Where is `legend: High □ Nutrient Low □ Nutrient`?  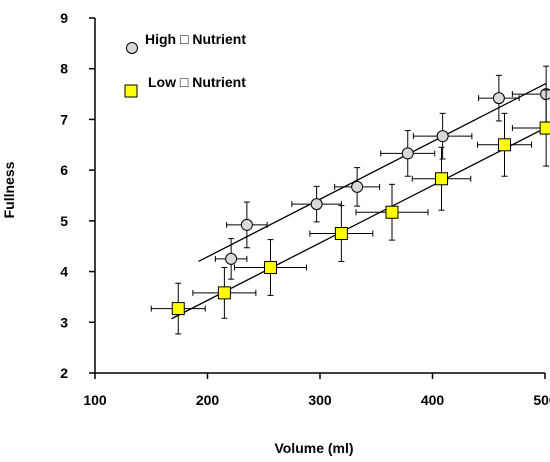 legend: High □ Nutrient Low □ Nutrient is located at coordinates (185, 64).